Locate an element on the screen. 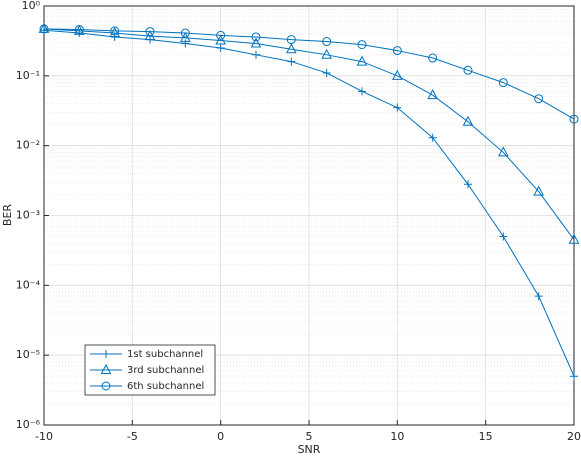  x-tick-label: 10 is located at coordinates (397, 436).